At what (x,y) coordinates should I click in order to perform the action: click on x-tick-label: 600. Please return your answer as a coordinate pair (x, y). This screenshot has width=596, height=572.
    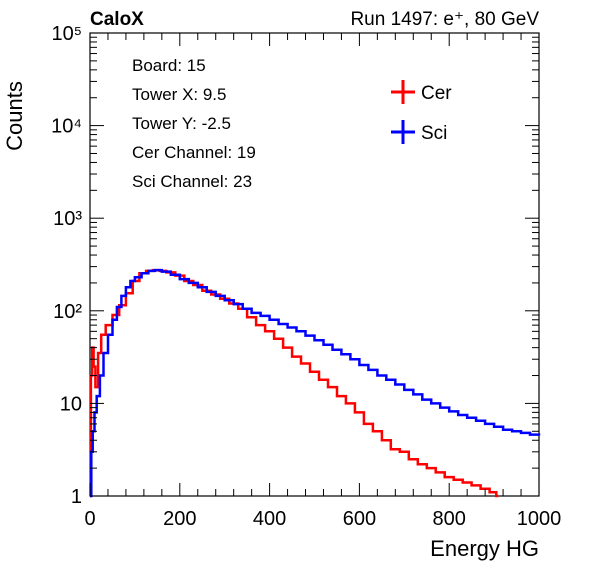
    Looking at the image, I should click on (359, 519).